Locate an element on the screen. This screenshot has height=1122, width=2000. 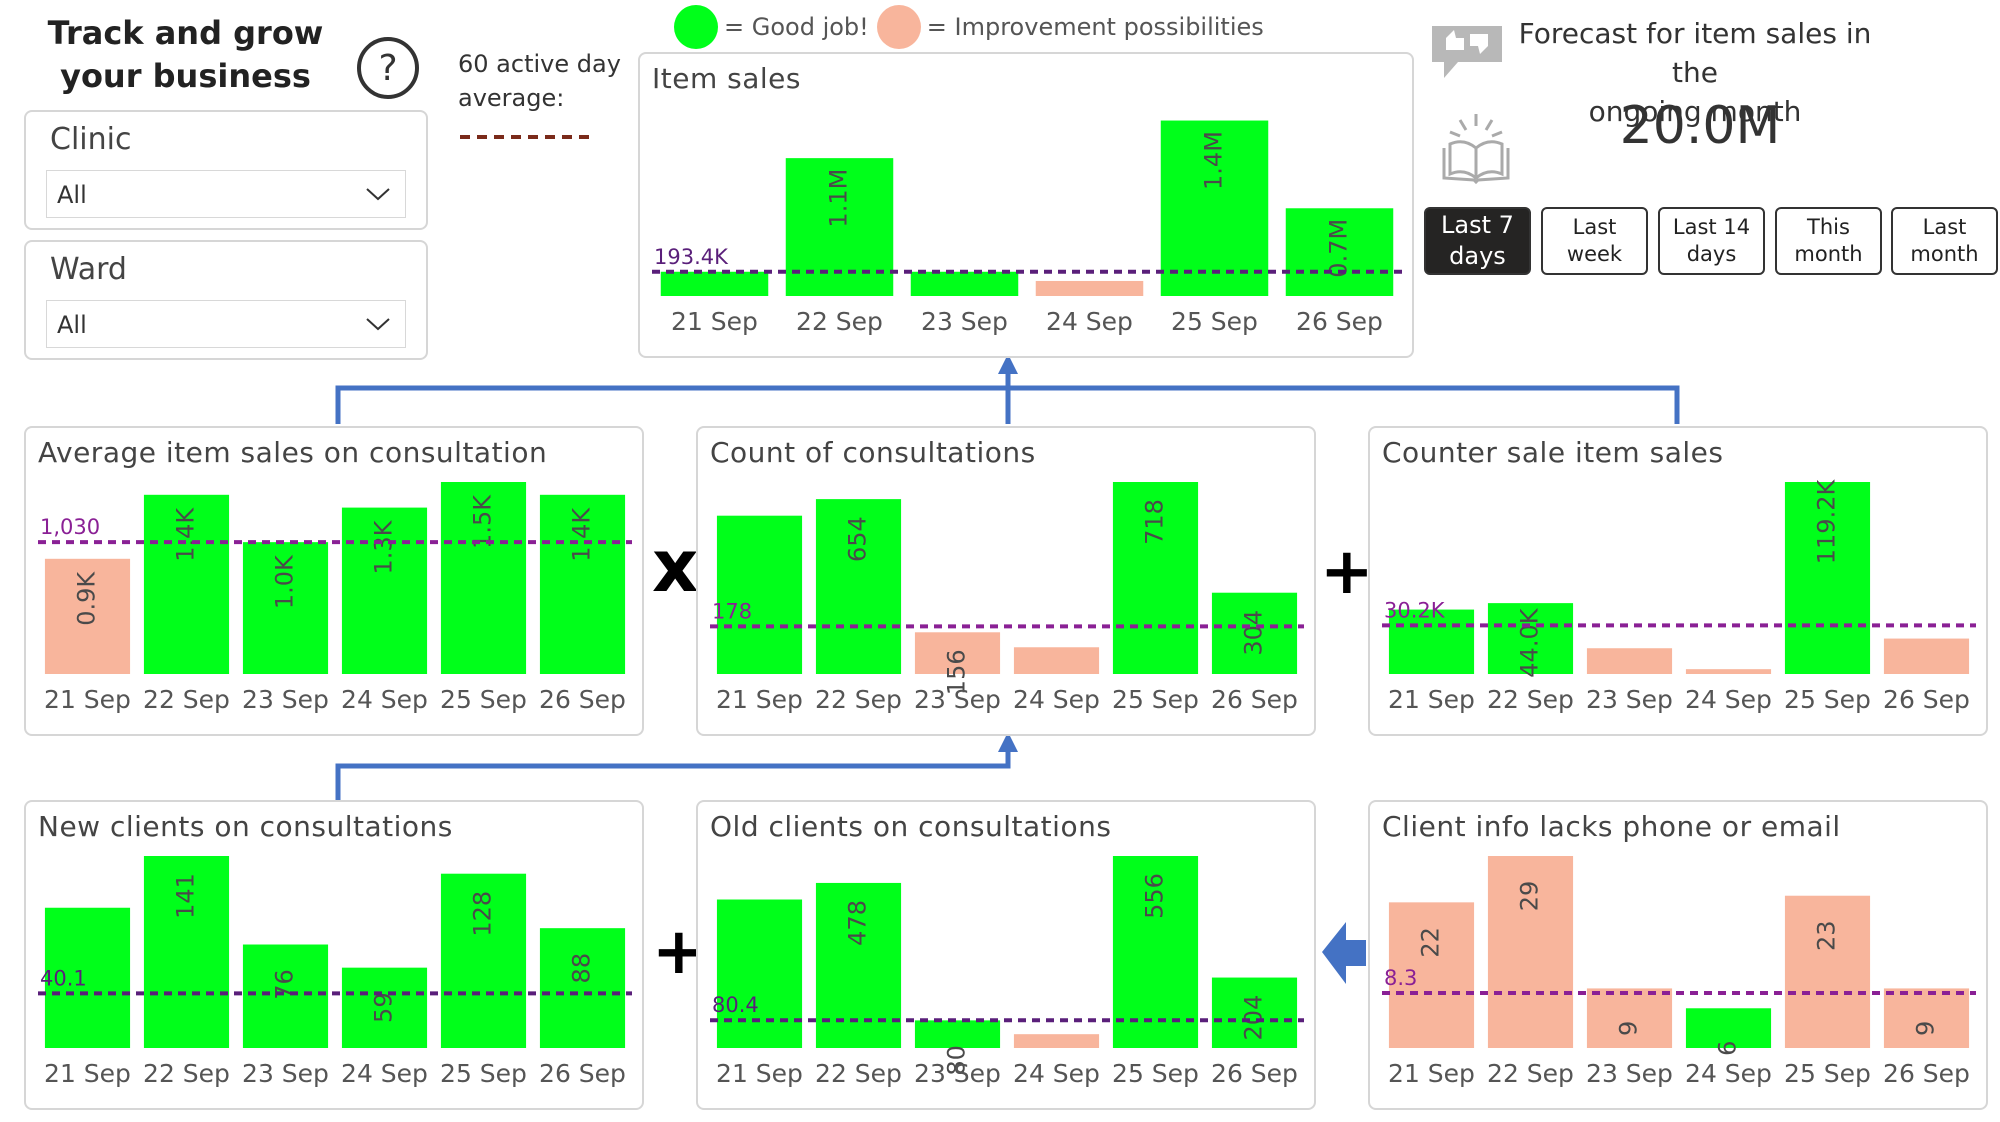
arrow-left-icon is located at coordinates (1344, 953).